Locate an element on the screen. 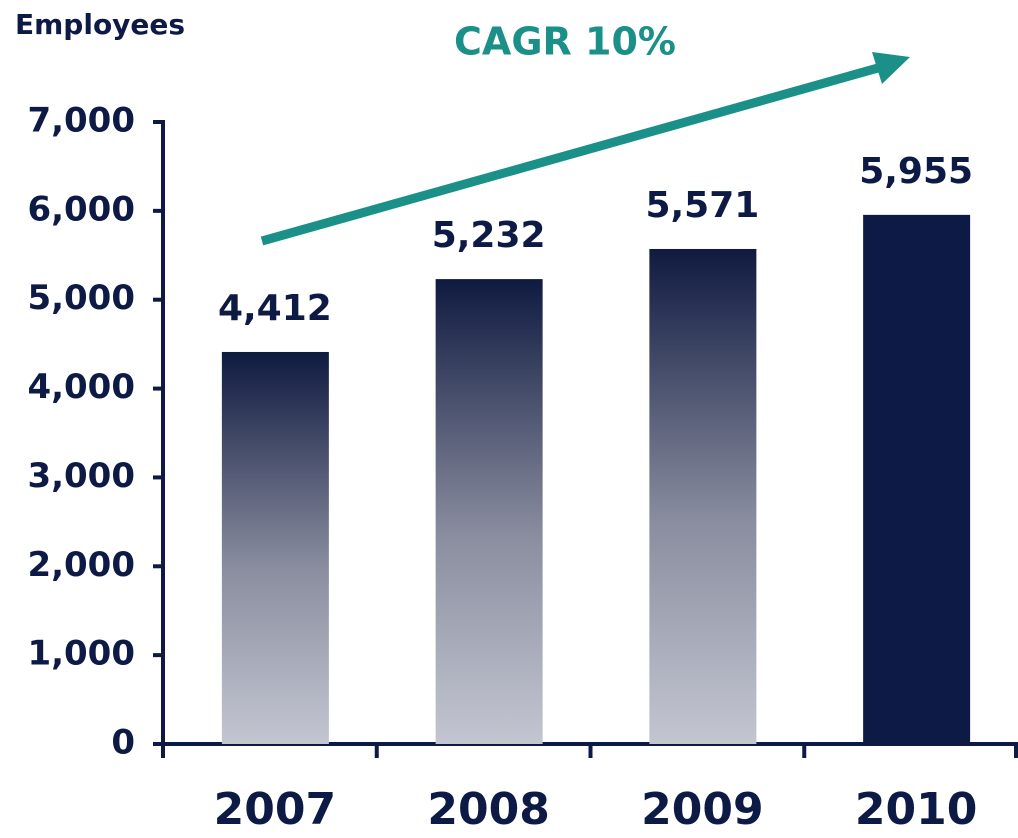 This screenshot has width=1018, height=838. annotation: CAGR 10% is located at coordinates (565, 42).